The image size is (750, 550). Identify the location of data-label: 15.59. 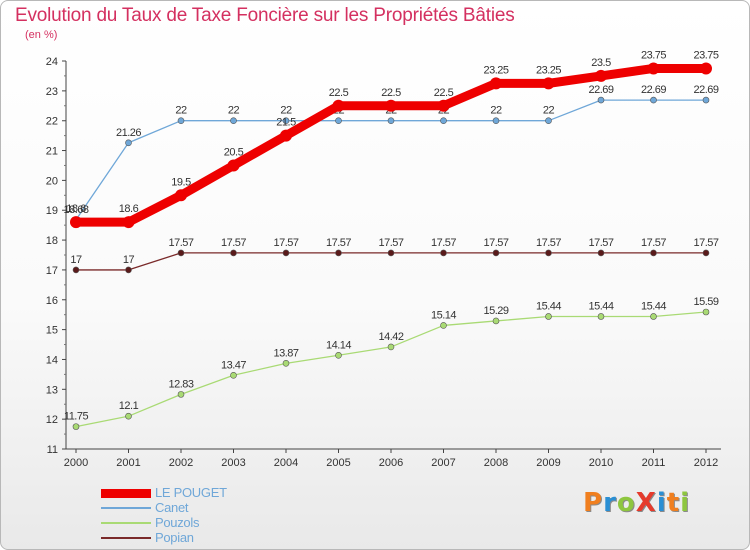
(705, 302).